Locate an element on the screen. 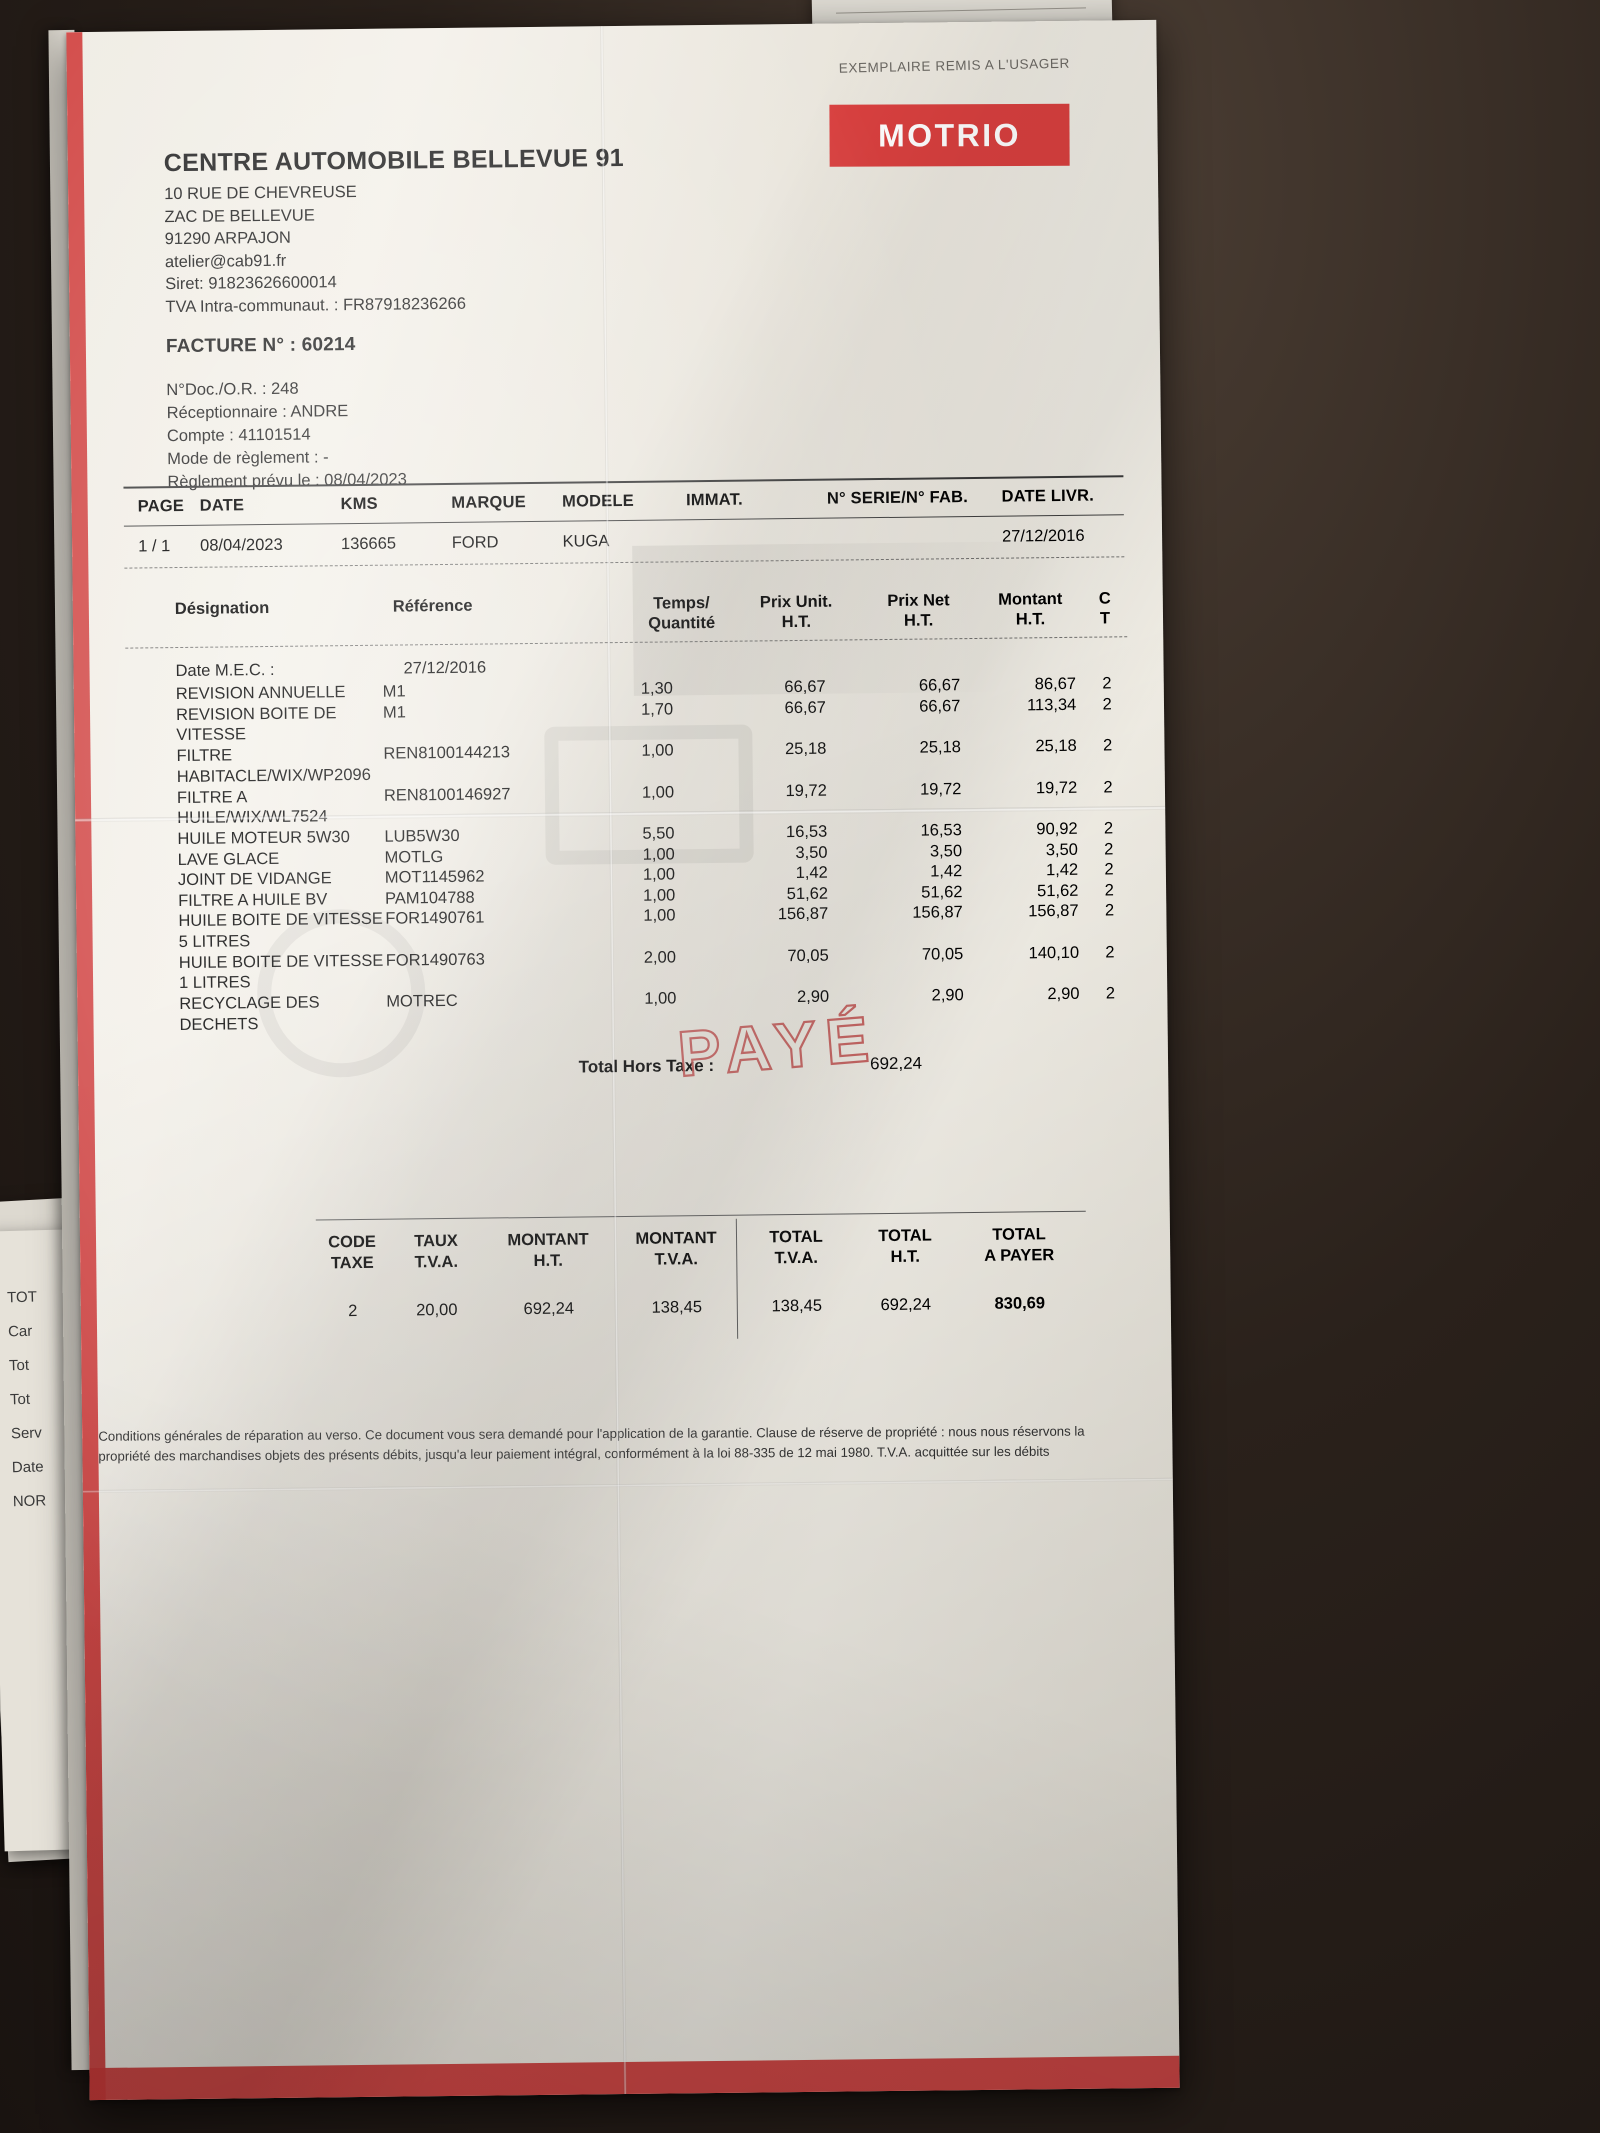 This screenshot has height=2133, width=1600. col-header-total-tva: TOTAL T.V.A. is located at coordinates (796, 1247).